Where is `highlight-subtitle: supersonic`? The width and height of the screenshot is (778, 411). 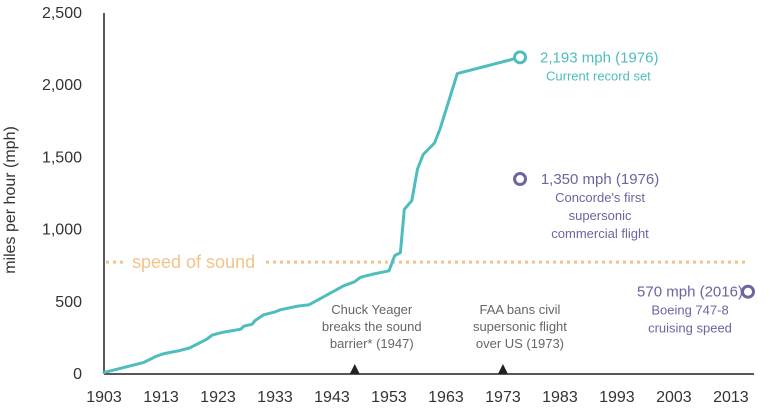 highlight-subtitle: supersonic is located at coordinates (600, 215).